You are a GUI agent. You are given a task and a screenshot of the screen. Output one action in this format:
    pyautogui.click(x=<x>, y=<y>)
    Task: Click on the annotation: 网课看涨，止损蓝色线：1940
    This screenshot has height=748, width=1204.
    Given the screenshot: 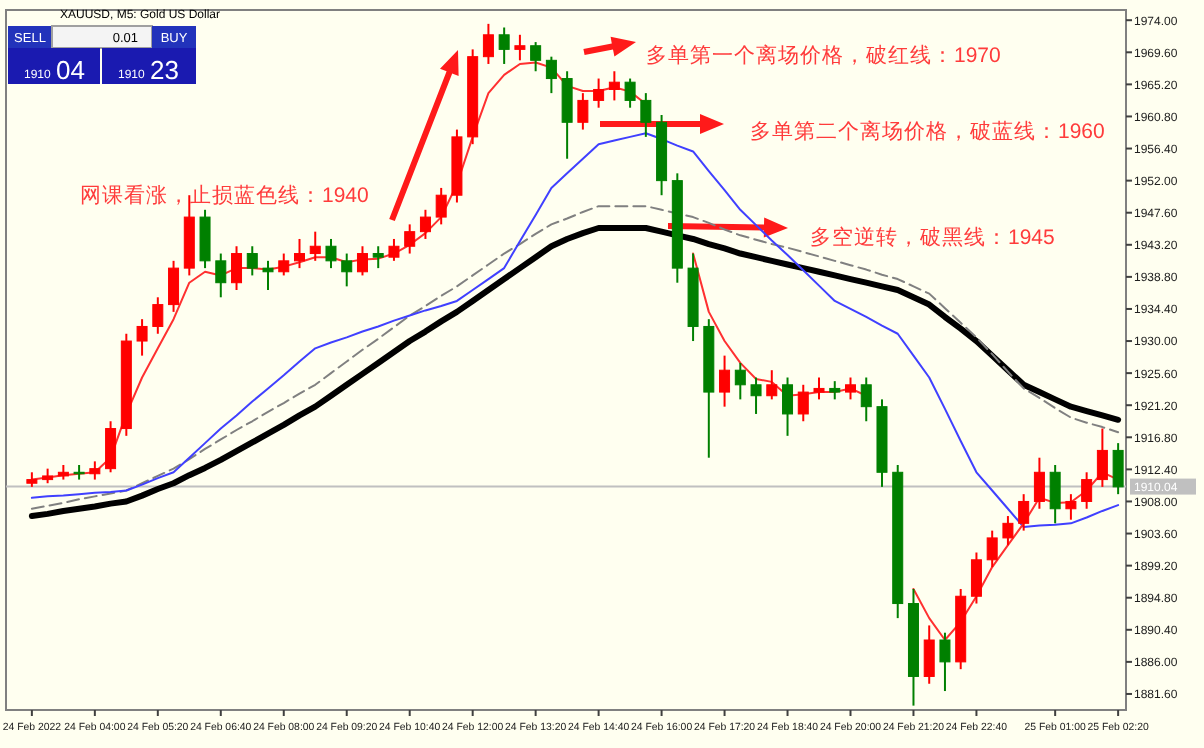 What is the action you would take?
    pyautogui.click(x=225, y=195)
    